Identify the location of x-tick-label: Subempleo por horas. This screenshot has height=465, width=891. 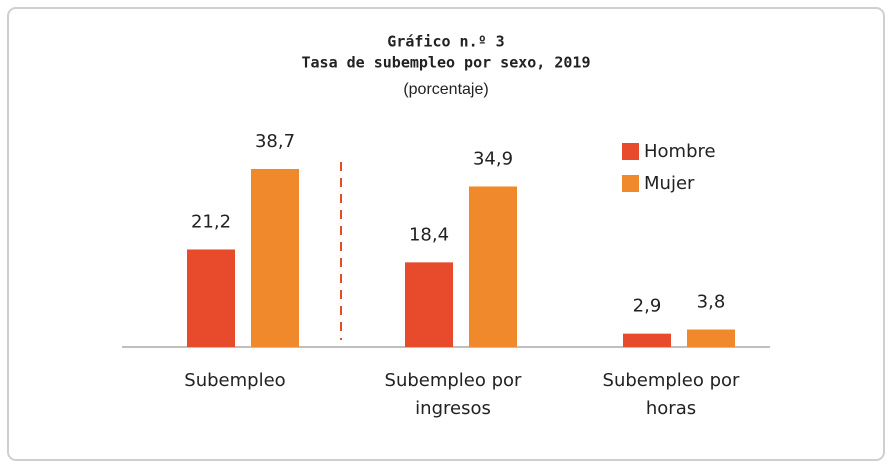
(671, 394).